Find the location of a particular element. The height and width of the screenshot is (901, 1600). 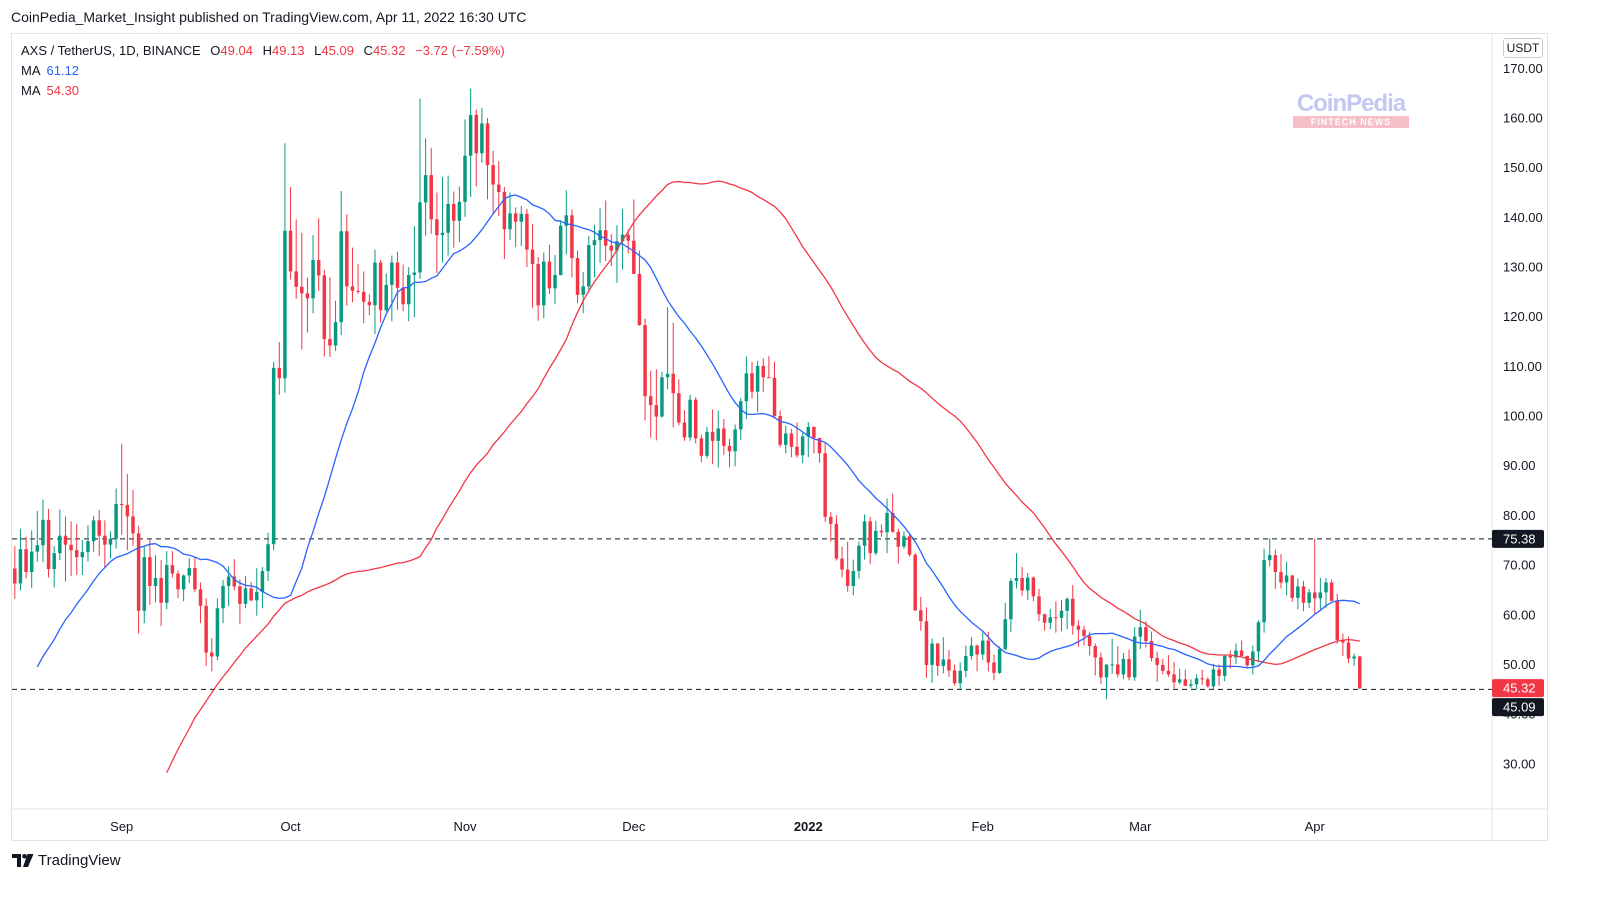

symbol-label: AXS / TetherUS, 1D, BINANCE is located at coordinates (111, 50).